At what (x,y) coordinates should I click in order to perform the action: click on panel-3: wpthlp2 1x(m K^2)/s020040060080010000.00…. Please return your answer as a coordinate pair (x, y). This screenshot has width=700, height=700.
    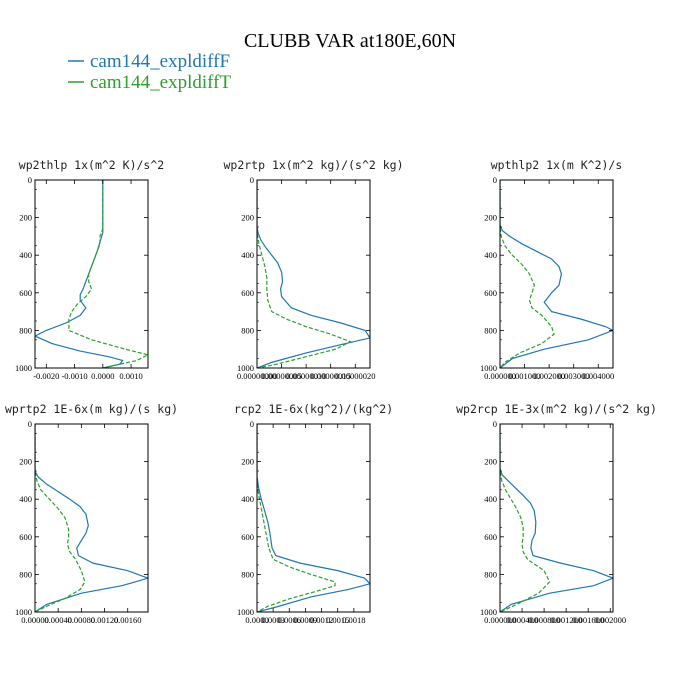
    Looking at the image, I should click on (551, 269).